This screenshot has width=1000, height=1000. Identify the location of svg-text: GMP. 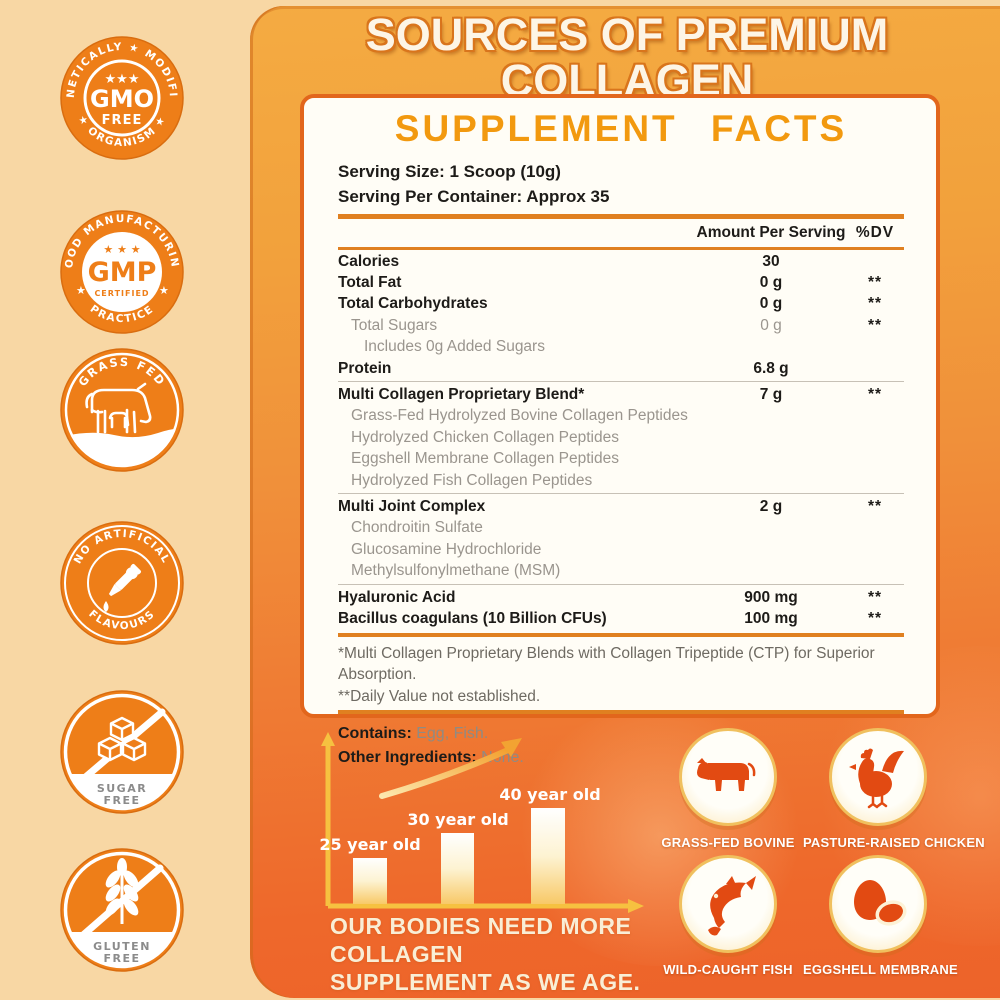
(122, 272).